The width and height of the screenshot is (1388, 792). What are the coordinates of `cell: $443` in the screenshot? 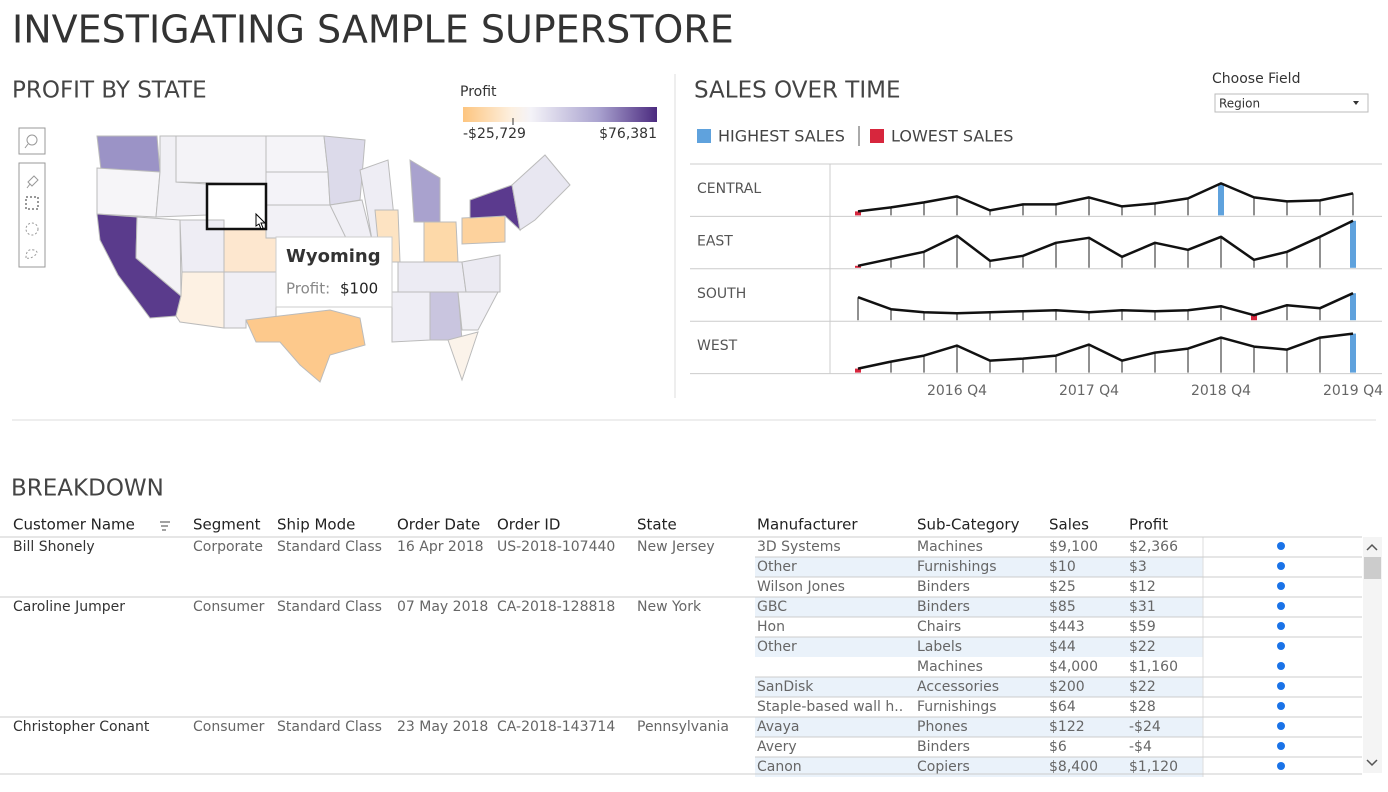 It's located at (1067, 627).